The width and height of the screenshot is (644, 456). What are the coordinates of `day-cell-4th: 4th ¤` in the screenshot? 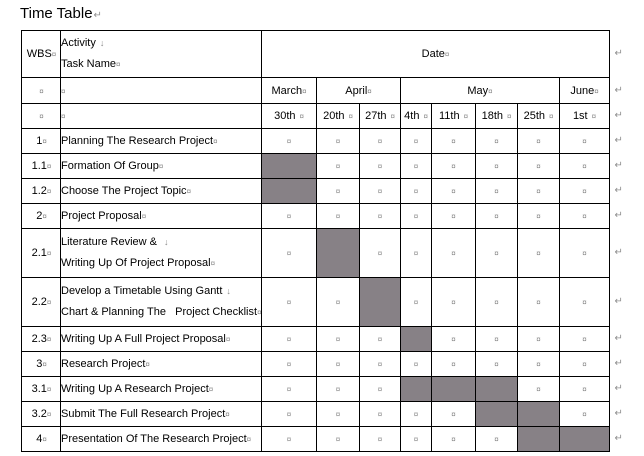 It's located at (415, 116).